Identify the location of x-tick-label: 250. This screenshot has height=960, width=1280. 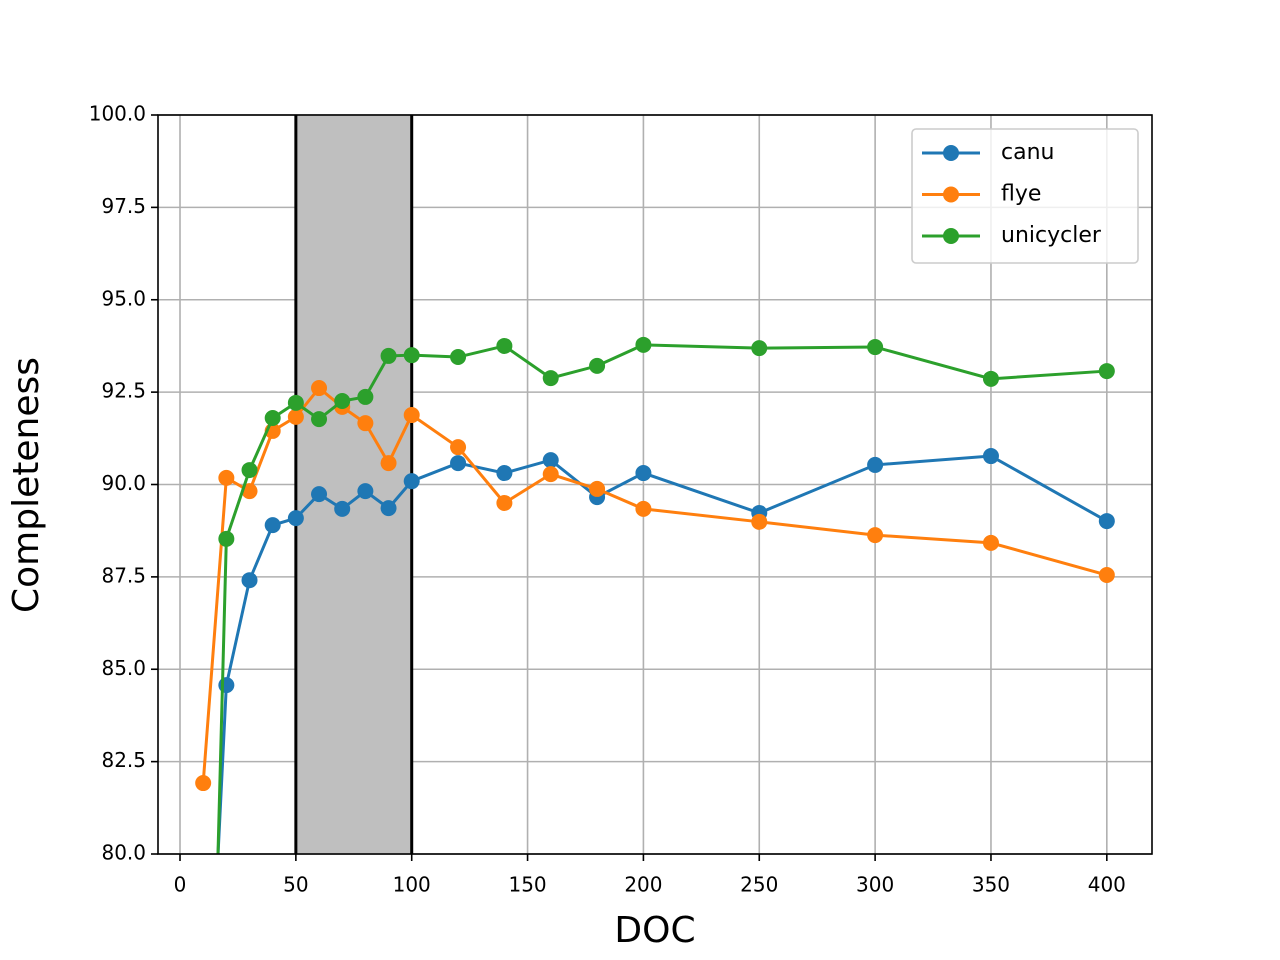
(759, 885).